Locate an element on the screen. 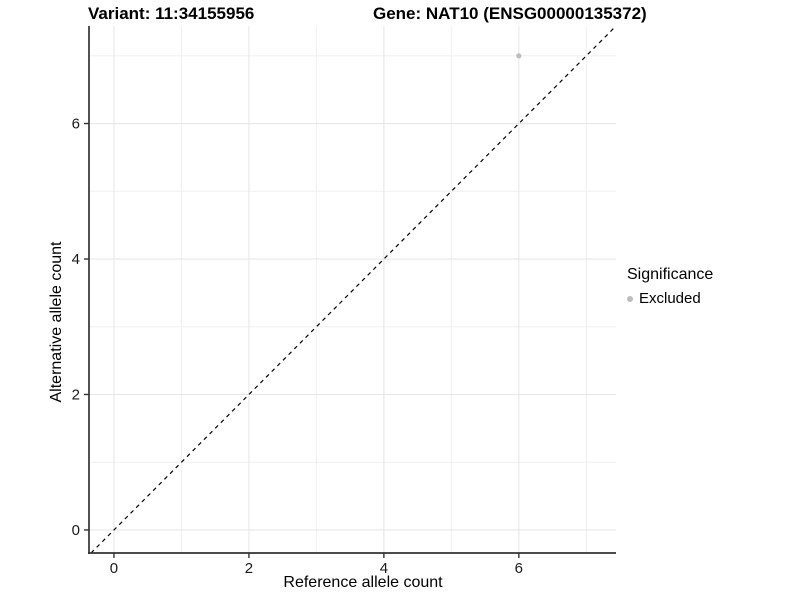  variant-title: Variant: 11:34155956 is located at coordinates (171, 13).